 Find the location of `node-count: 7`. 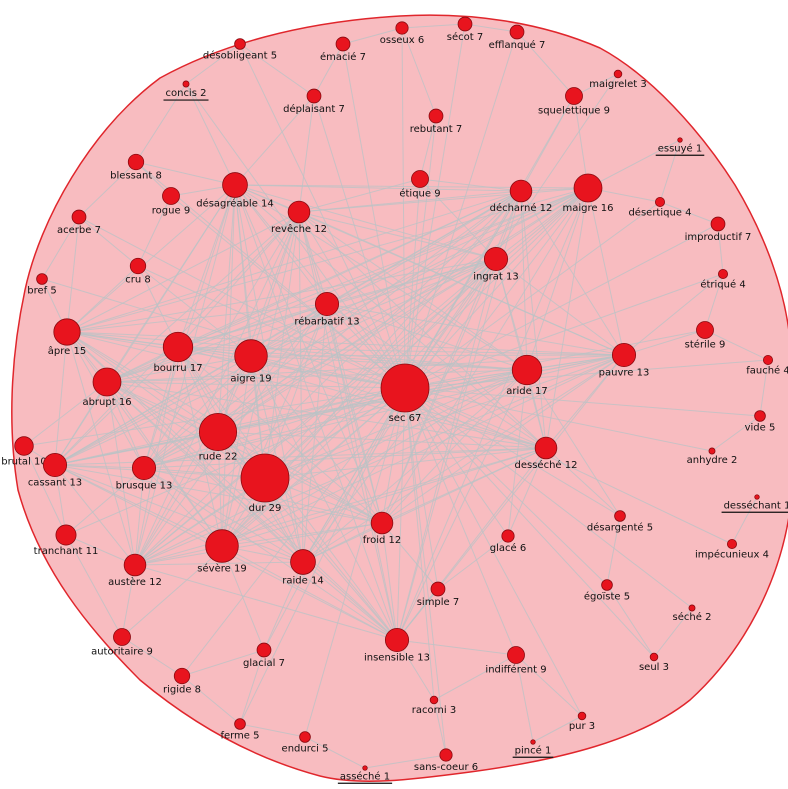

node-count: 7 is located at coordinates (363, 57).